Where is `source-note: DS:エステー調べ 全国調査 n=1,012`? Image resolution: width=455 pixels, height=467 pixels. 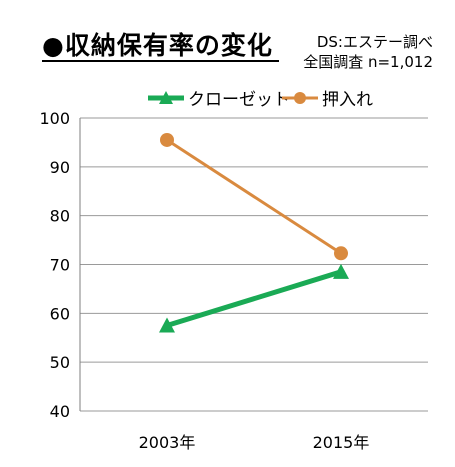
source-note: DS:エステー調べ 全国調査 n=1,012 is located at coordinates (368, 52).